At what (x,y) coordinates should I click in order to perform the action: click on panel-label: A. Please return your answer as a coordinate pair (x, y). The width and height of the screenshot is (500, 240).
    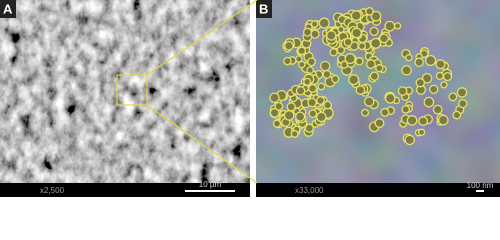
    Looking at the image, I should click on (8, 8).